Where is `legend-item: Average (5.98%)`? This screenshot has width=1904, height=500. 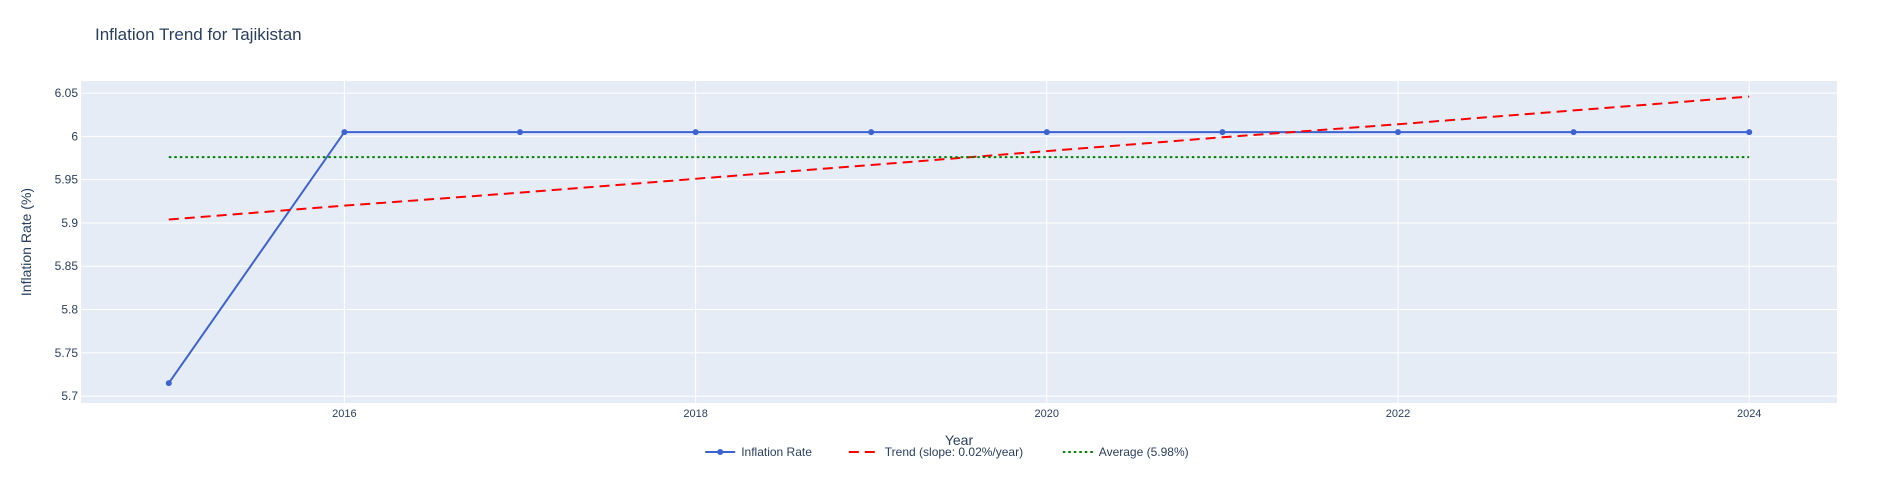
legend-item: Average (5.98%) is located at coordinates (1125, 452).